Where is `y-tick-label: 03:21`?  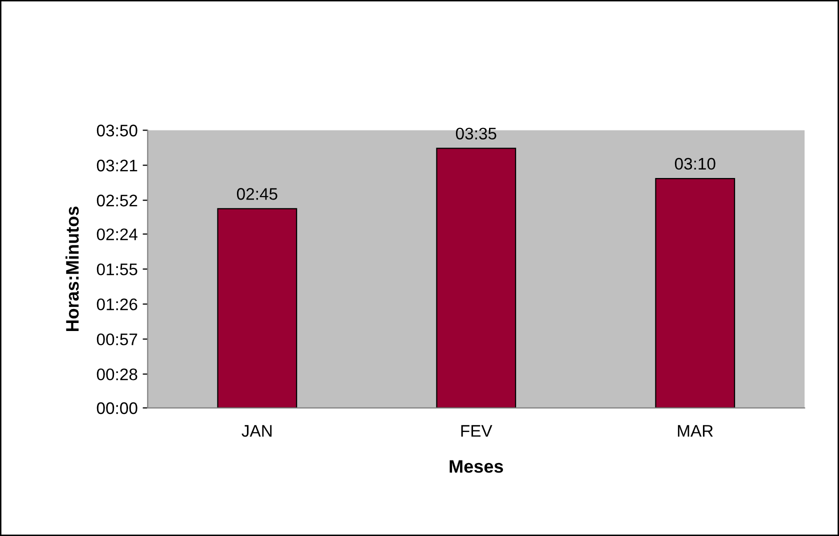 y-tick-label: 03:21 is located at coordinates (117, 166).